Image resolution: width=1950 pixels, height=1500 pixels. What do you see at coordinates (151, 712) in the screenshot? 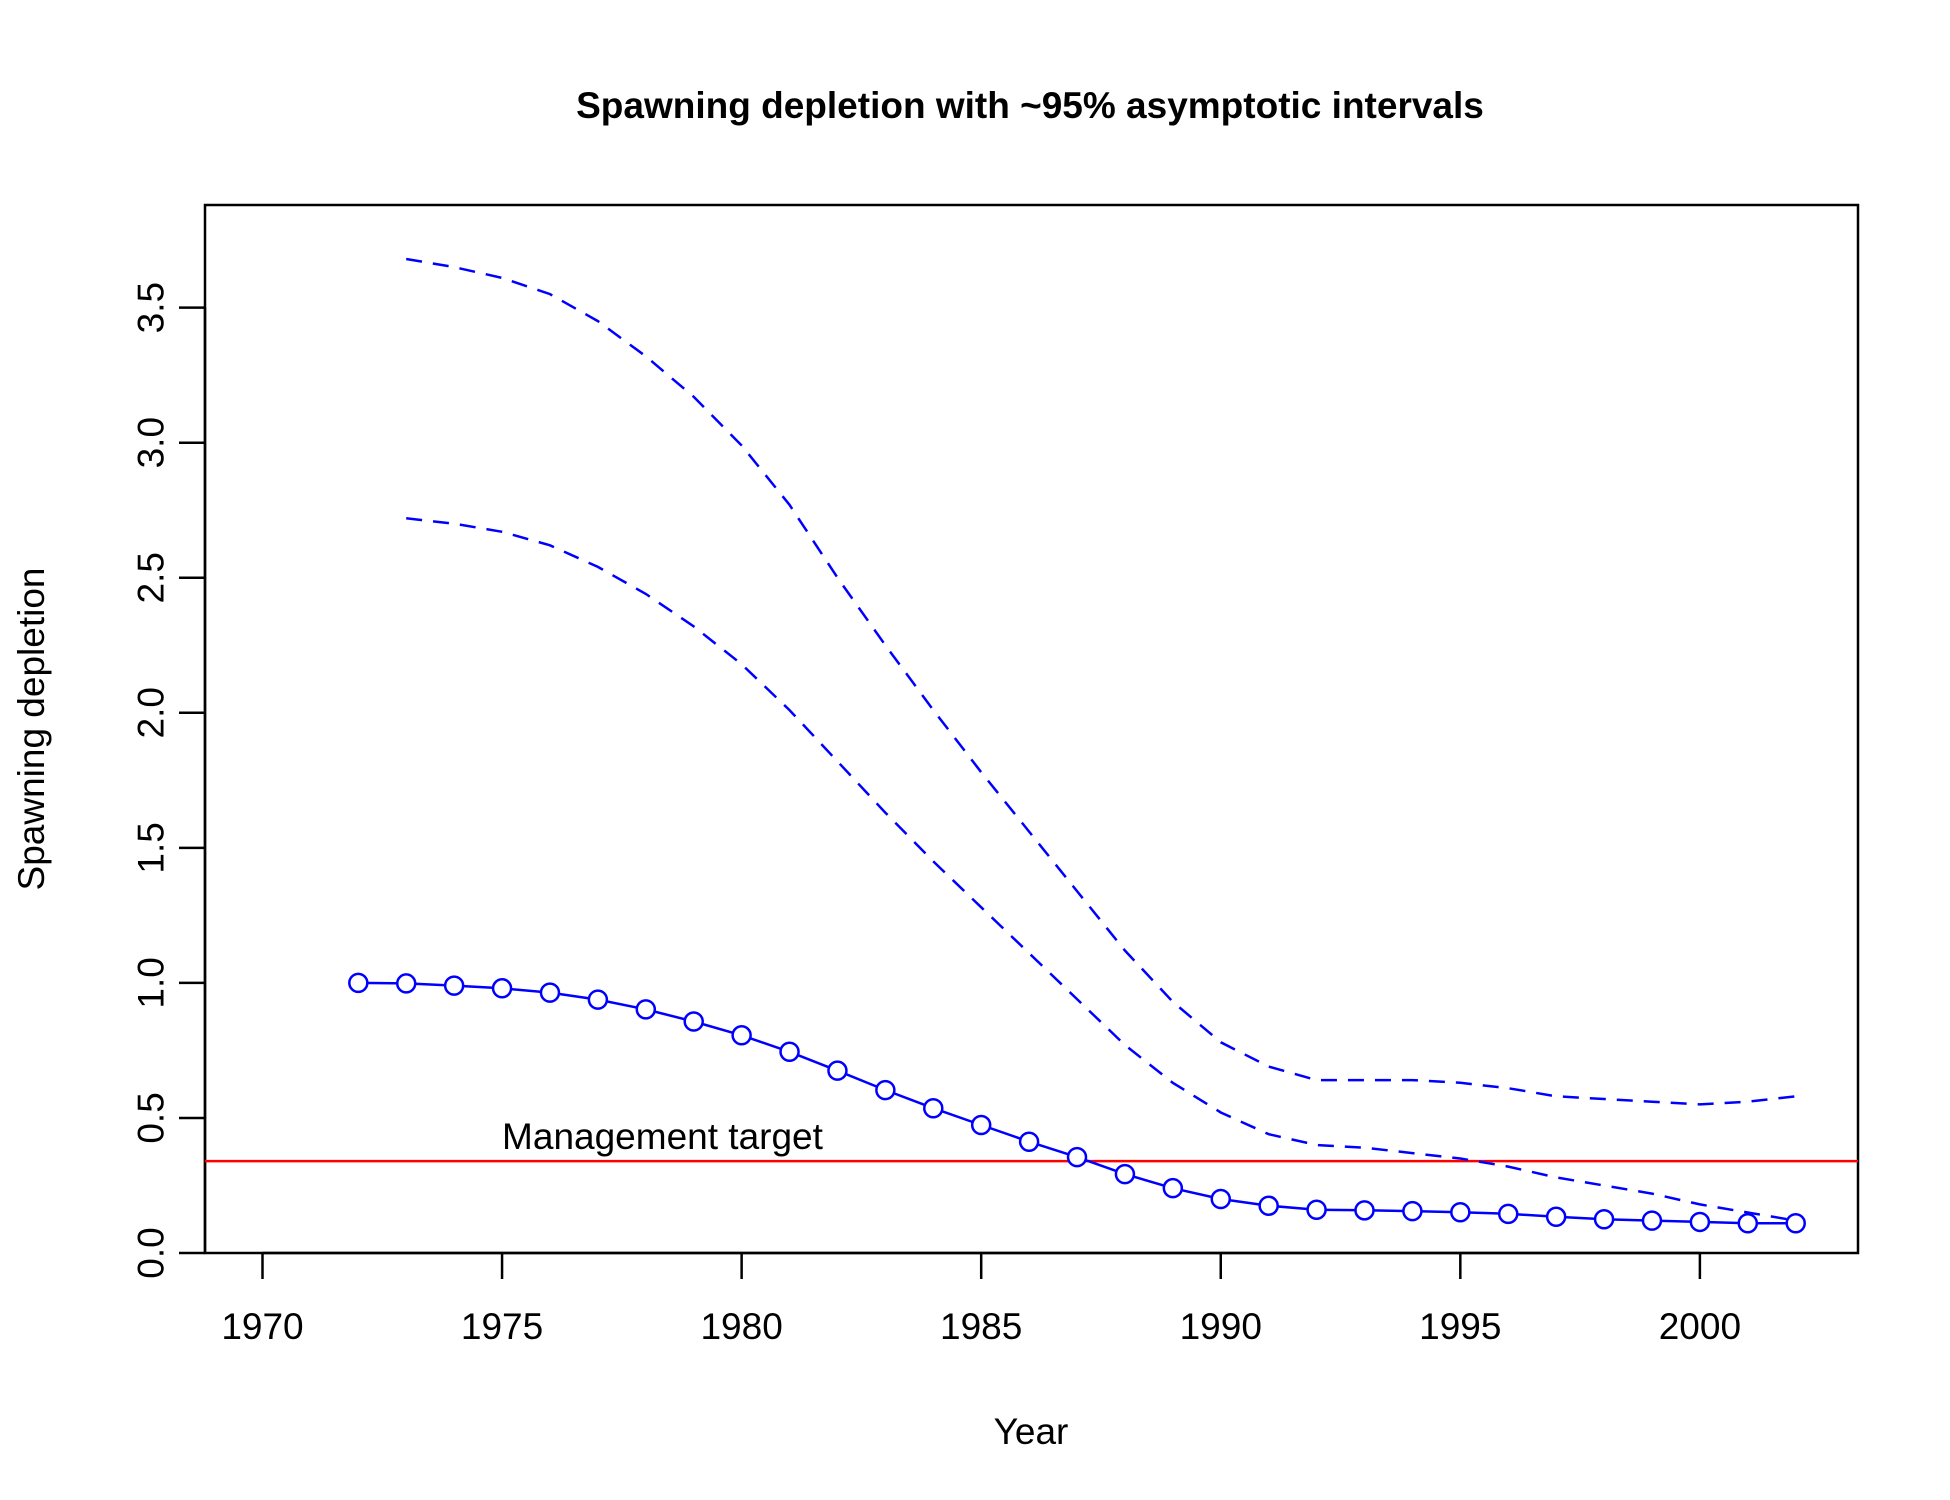
I see `y-tick-label: 2.0` at bounding box center [151, 712].